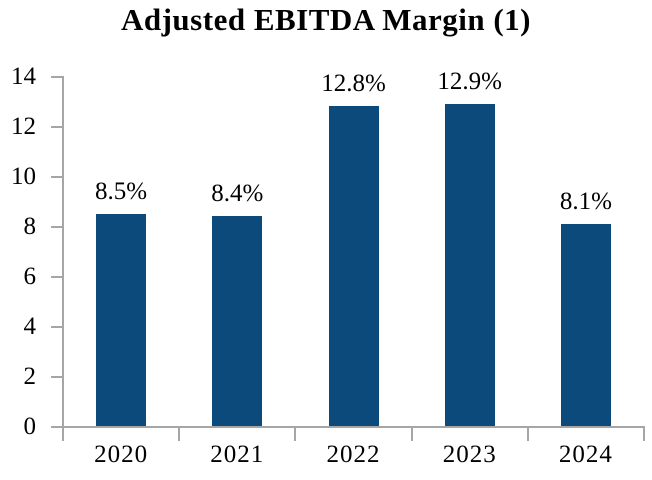  What do you see at coordinates (121, 319) in the screenshot?
I see `bar-2020` at bounding box center [121, 319].